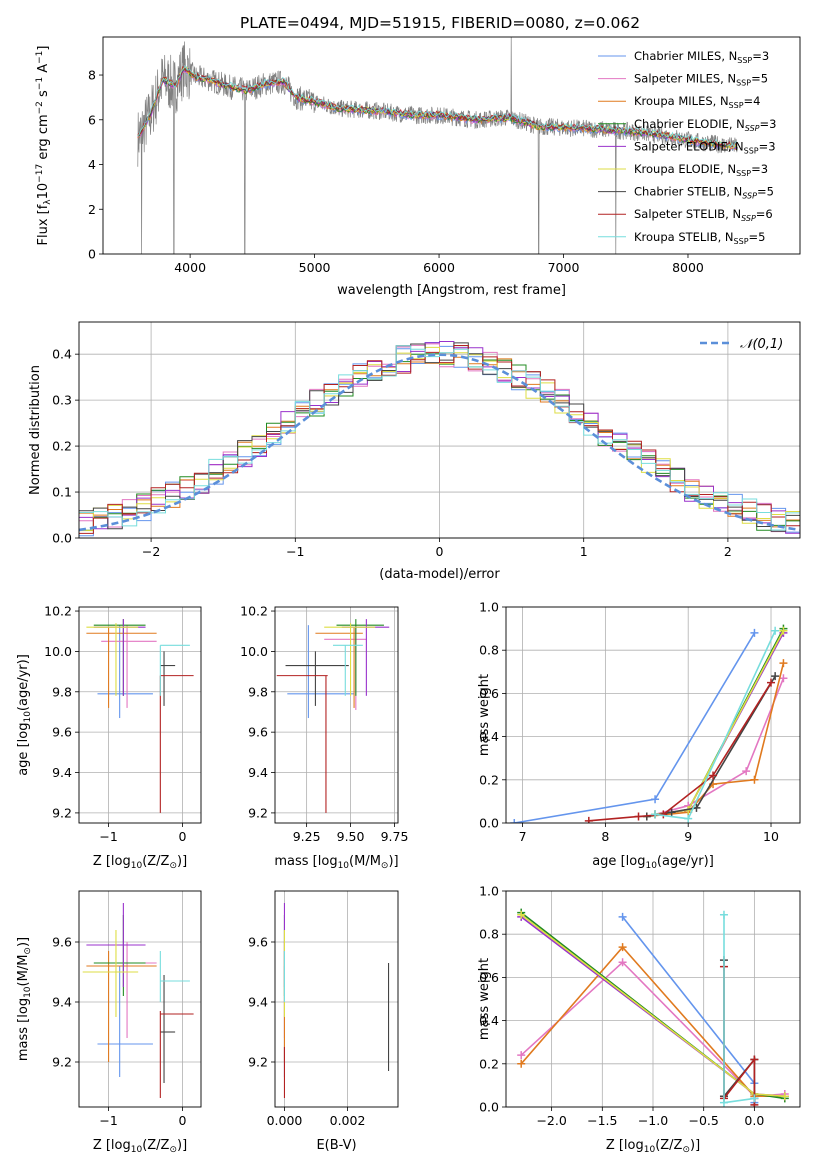 The width and height of the screenshot is (819, 1170). What do you see at coordinates (699, 238) in the screenshot?
I see `legend-label: Kroupa STELIB, NSSP=5` at bounding box center [699, 238].